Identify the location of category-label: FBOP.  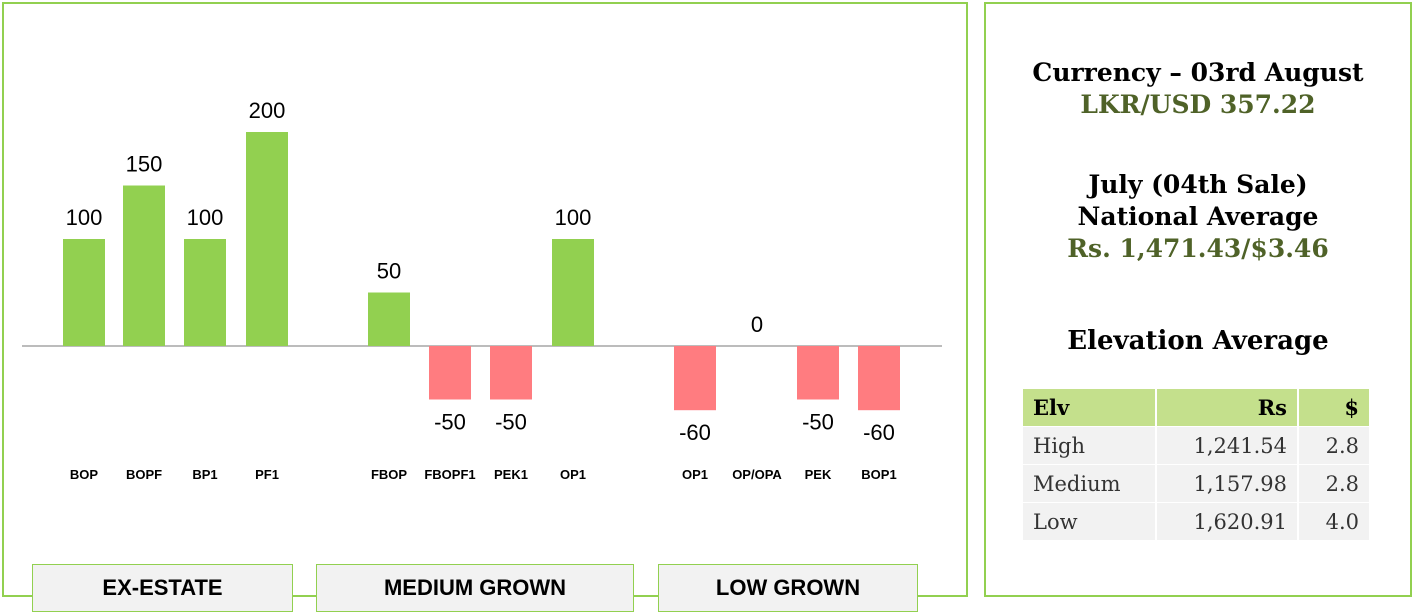
(389, 474).